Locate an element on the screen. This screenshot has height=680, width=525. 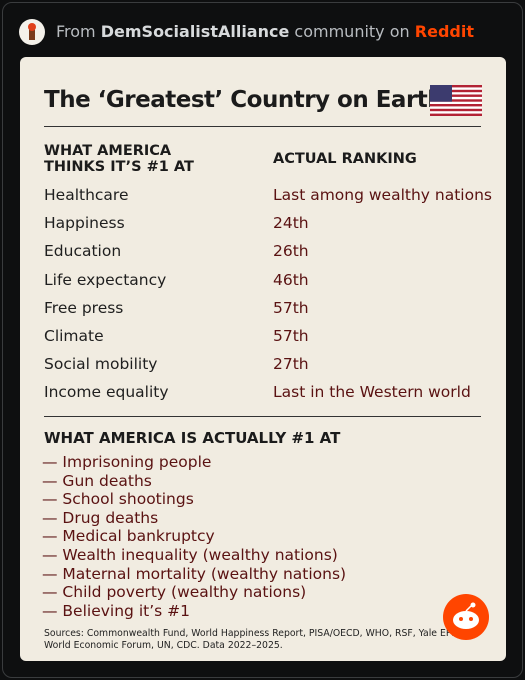
header-prefix: From is located at coordinates (76, 31).